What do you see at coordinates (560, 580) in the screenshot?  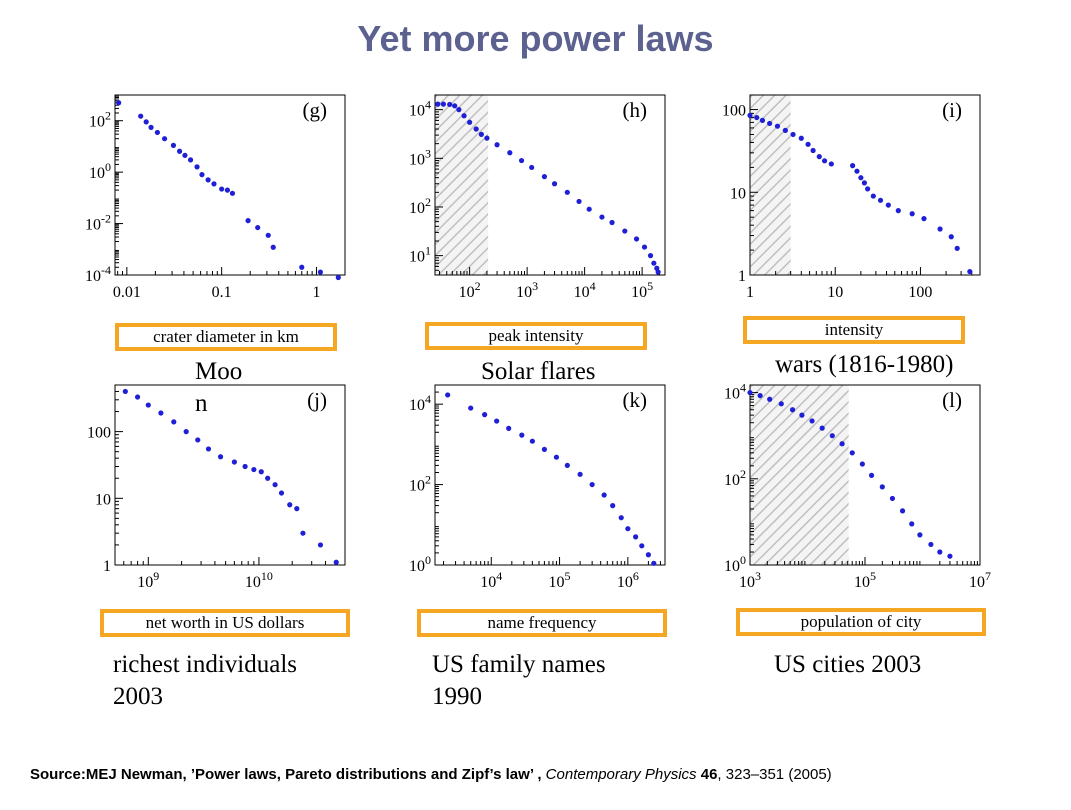 I see `x-tick-label-k-1: 105` at bounding box center [560, 580].